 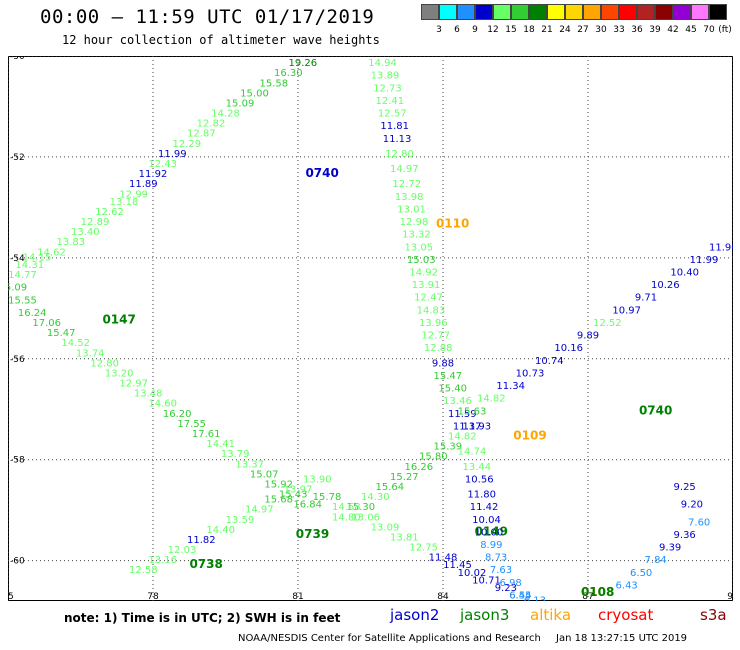 I want to click on lat-tick-label: -58, so click(x=17, y=461).